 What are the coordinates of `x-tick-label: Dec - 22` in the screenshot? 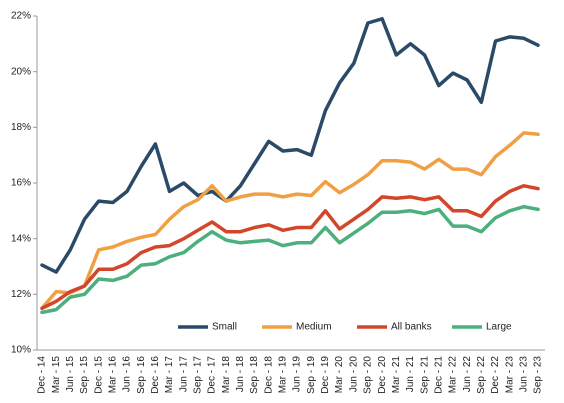 It's located at (495, 375).